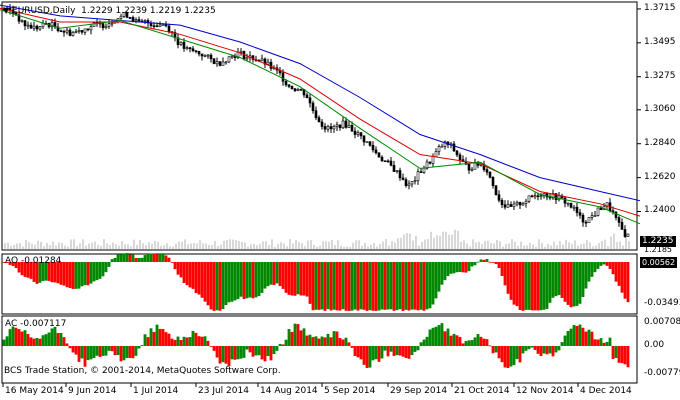  What do you see at coordinates (148, 11) in the screenshot?
I see `ohlc-text: 1.2229 1.2239 1.2219 1.2235` at bounding box center [148, 11].